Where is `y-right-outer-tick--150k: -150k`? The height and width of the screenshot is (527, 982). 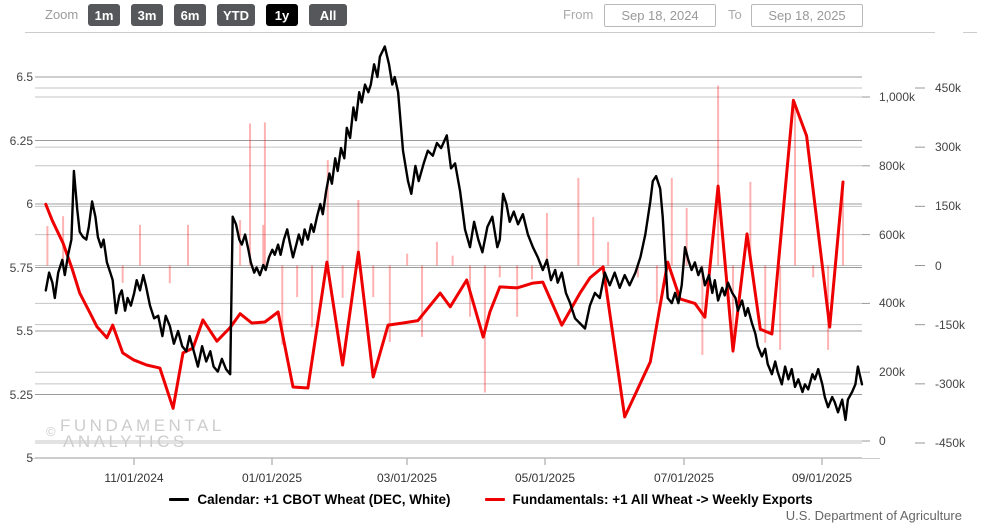 y-right-outer-tick--150k: -150k is located at coordinates (950, 324).